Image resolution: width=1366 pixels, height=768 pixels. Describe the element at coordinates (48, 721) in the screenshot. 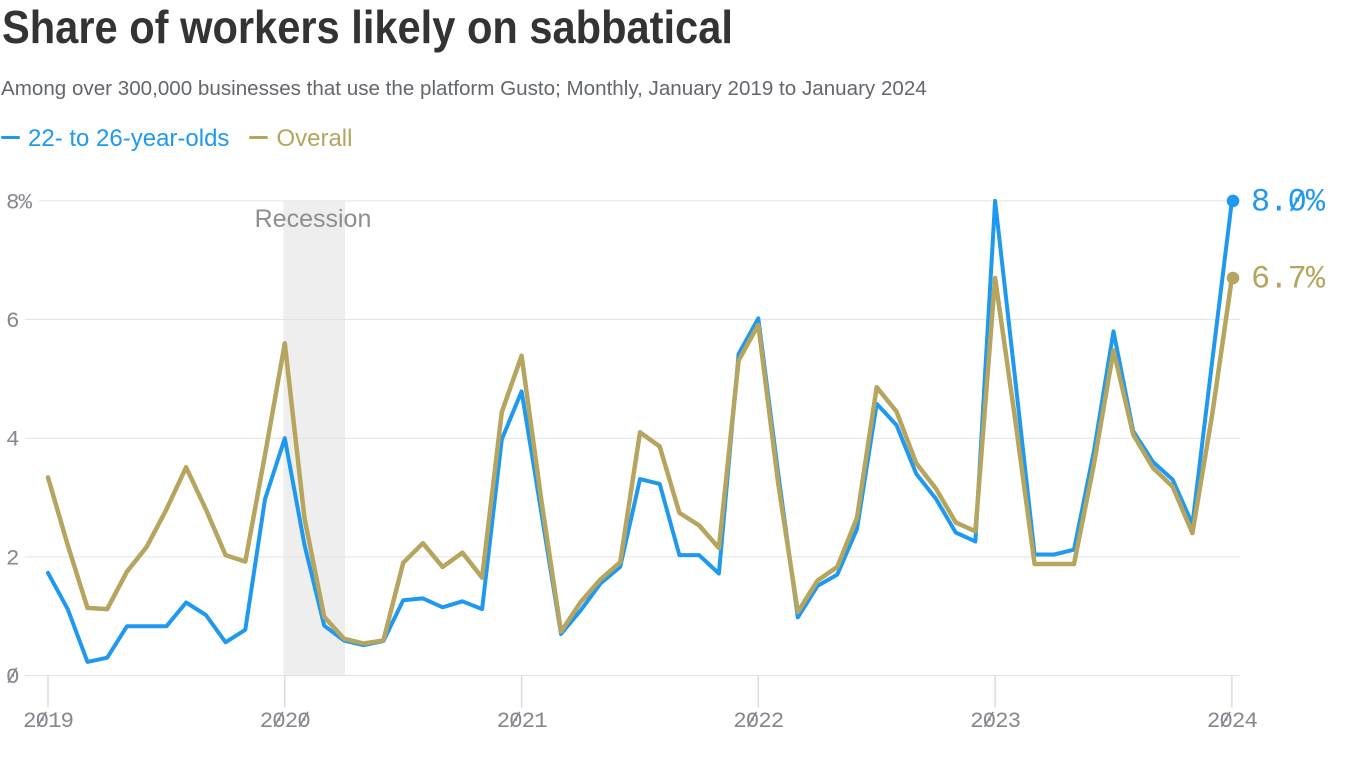

I see `svg-text: 2019` at that location.